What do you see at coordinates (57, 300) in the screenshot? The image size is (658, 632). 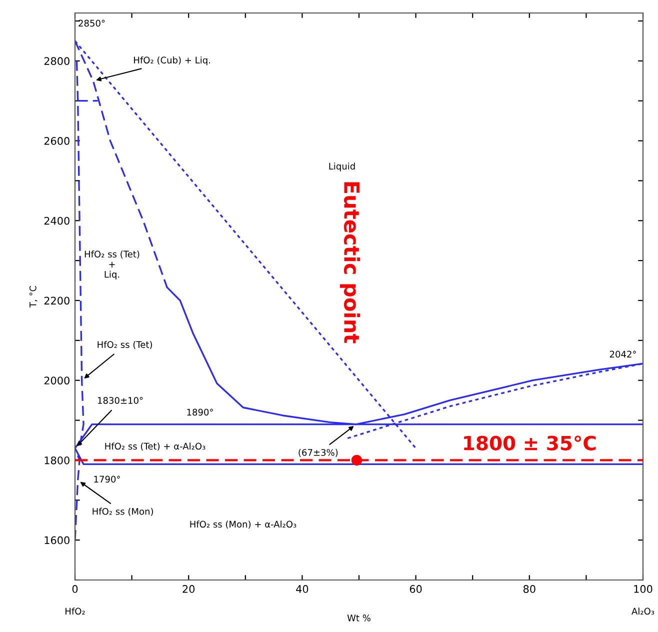 I see `y-tick-label: 2200` at bounding box center [57, 300].